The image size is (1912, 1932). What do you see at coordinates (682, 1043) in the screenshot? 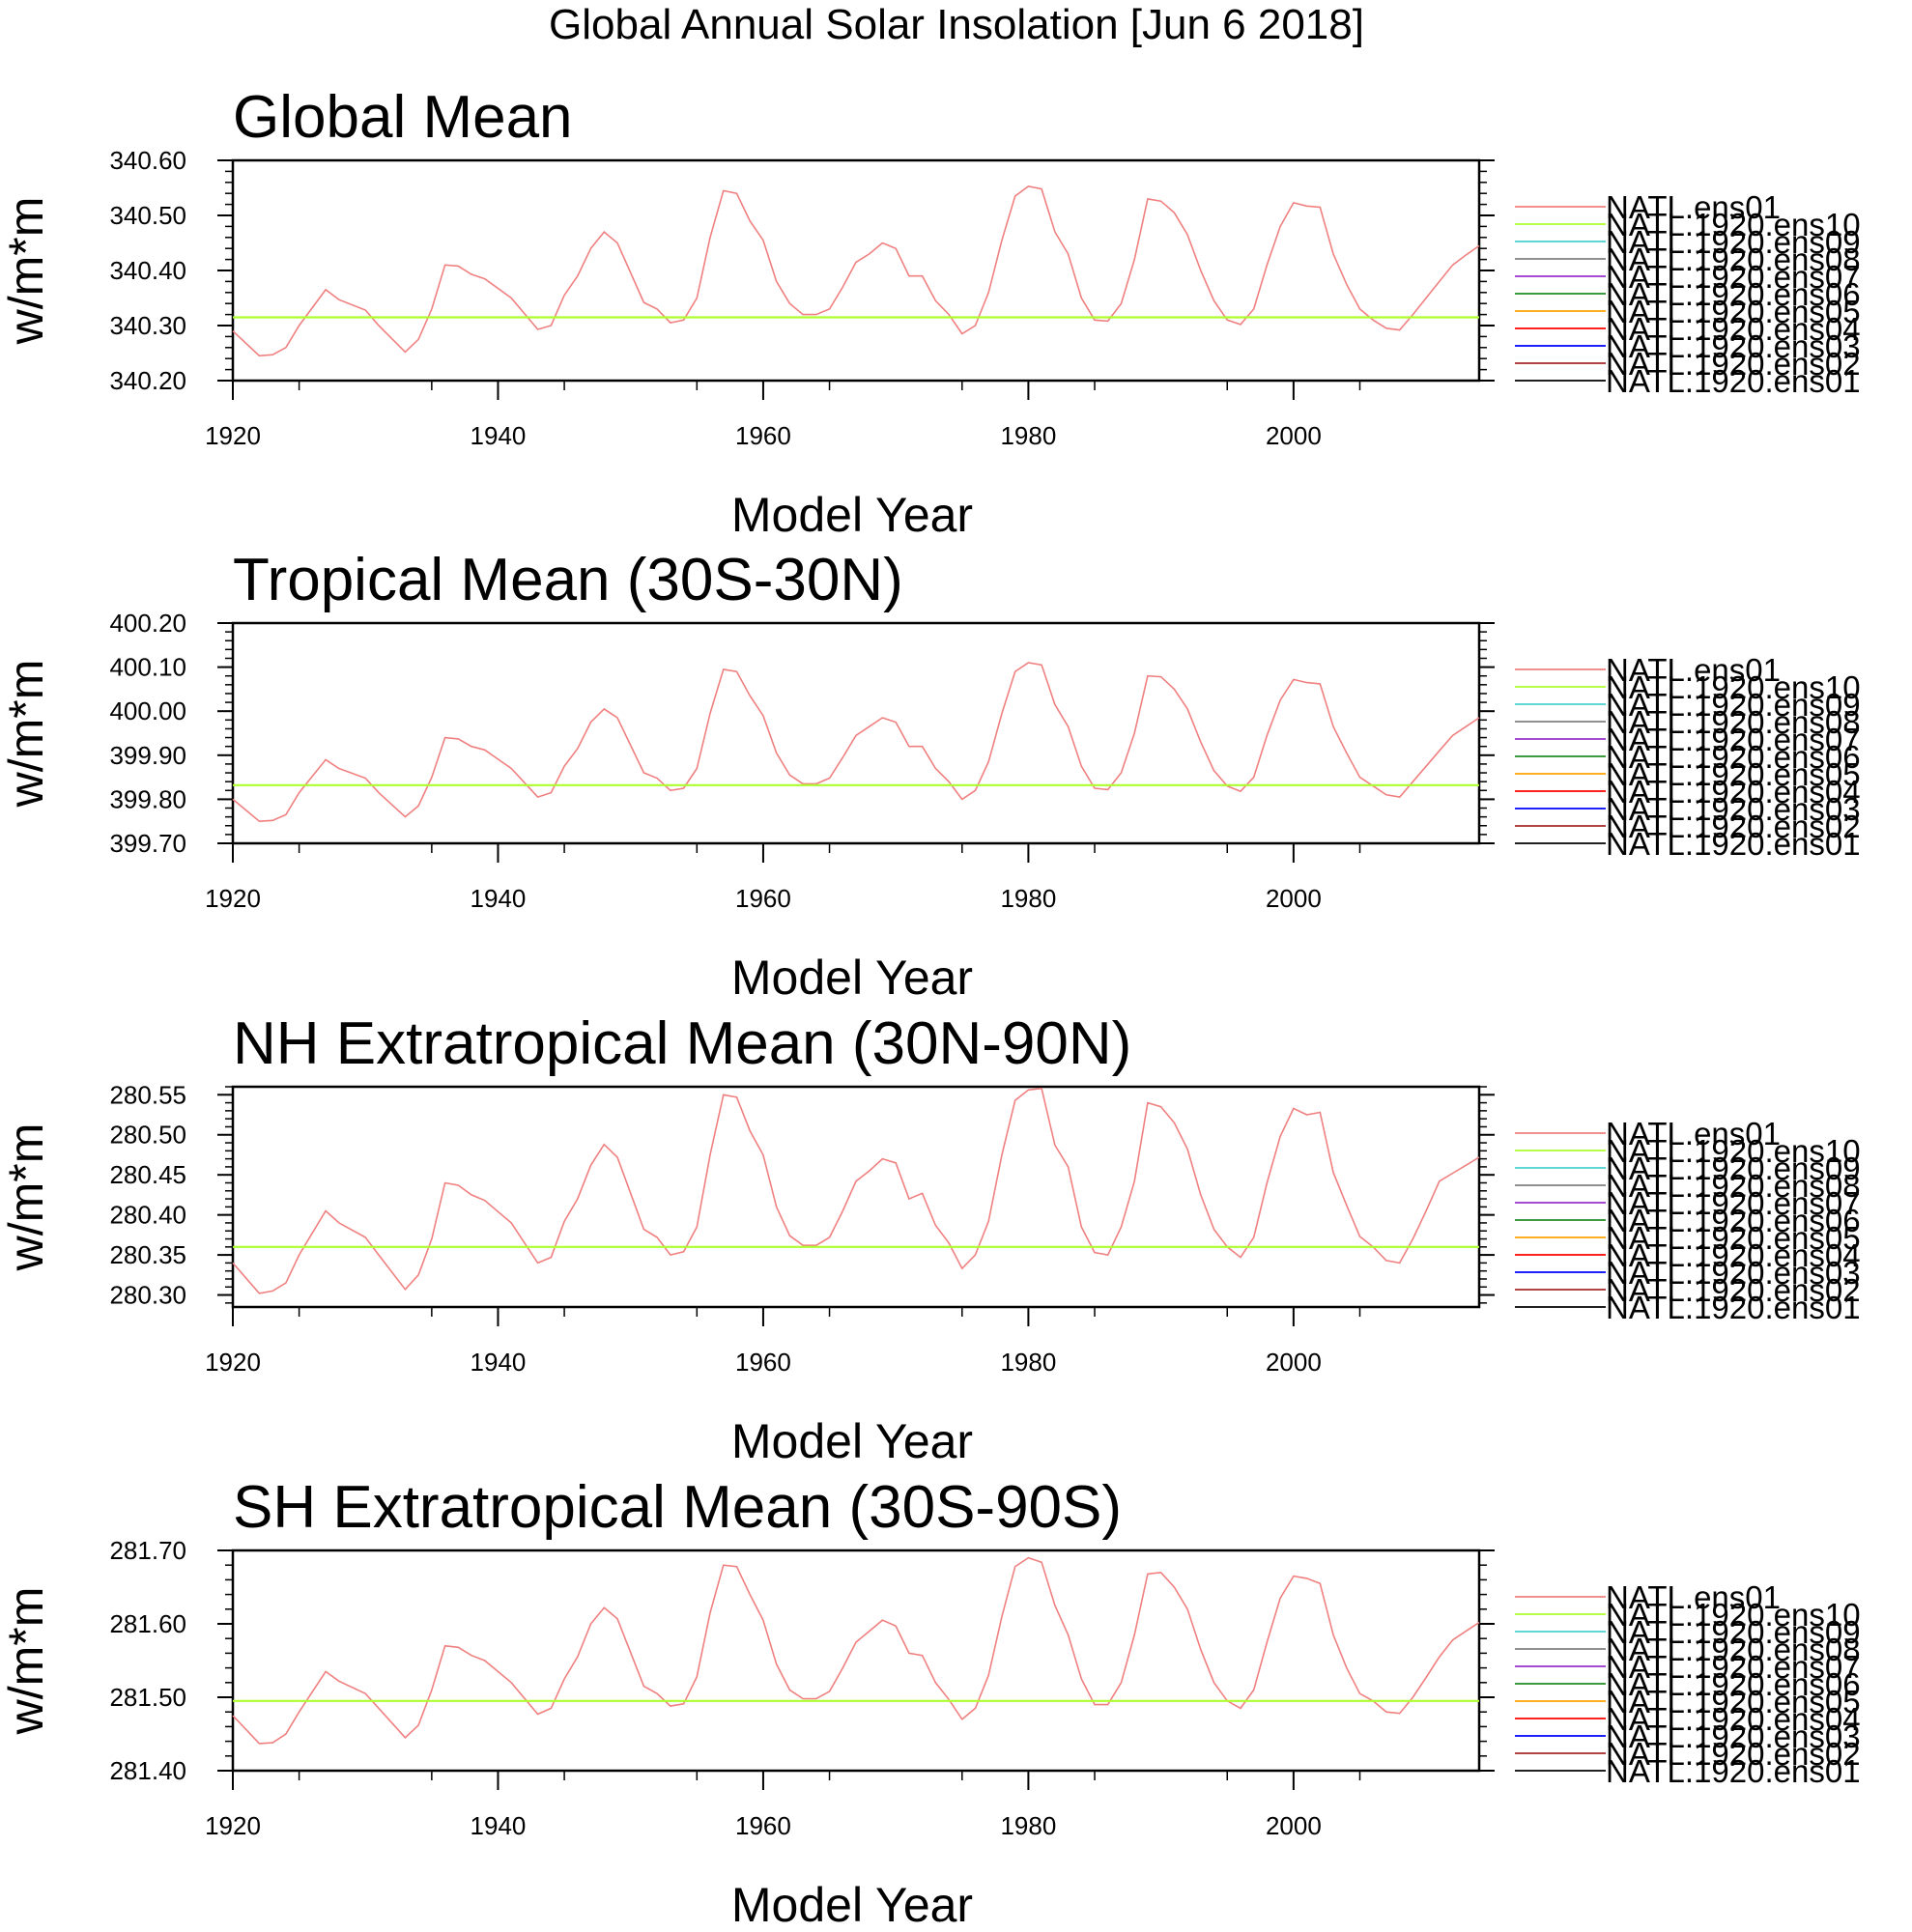
I see `panel-title: NH Extratropical Mean (30N-90N)` at bounding box center [682, 1043].